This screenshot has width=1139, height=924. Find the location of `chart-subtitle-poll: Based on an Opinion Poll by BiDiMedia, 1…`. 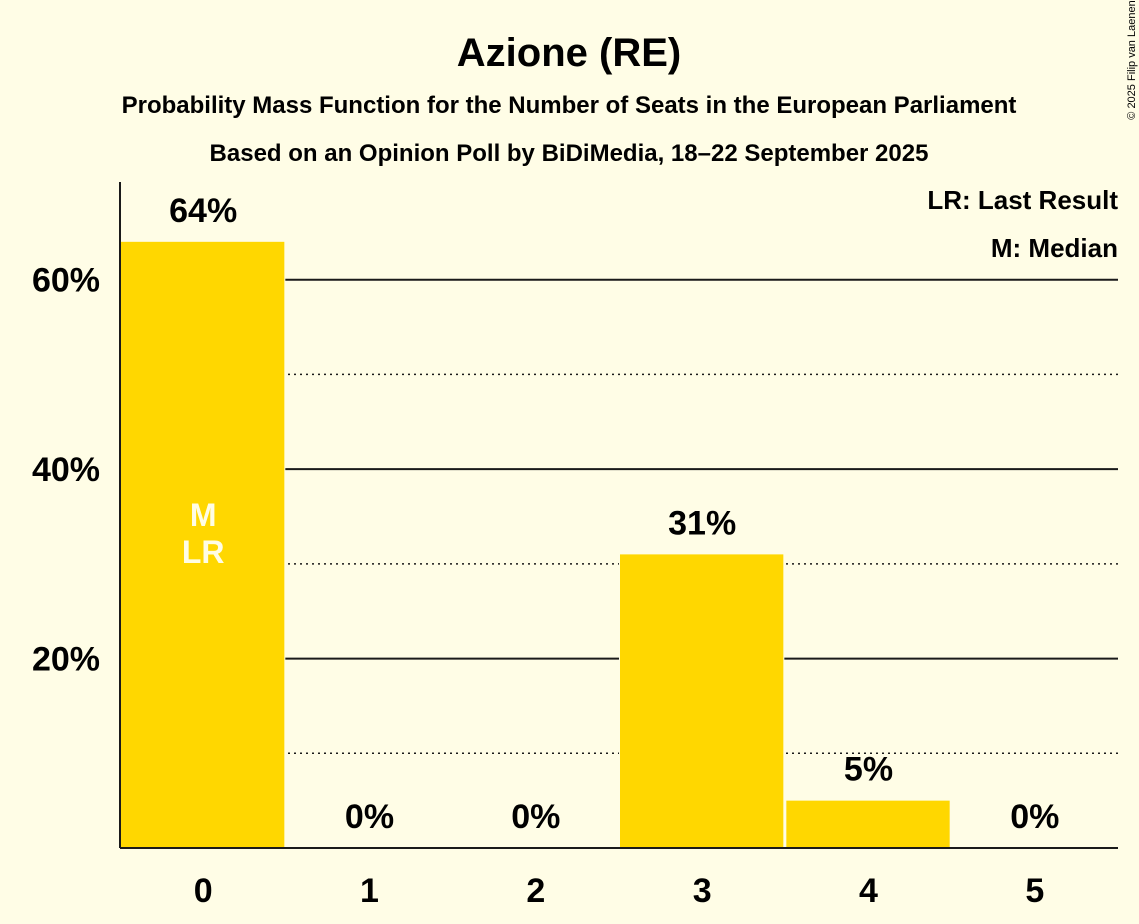

chart-subtitle-poll: Based on an Opinion Poll by BiDiMedia, 1… is located at coordinates (569, 153).